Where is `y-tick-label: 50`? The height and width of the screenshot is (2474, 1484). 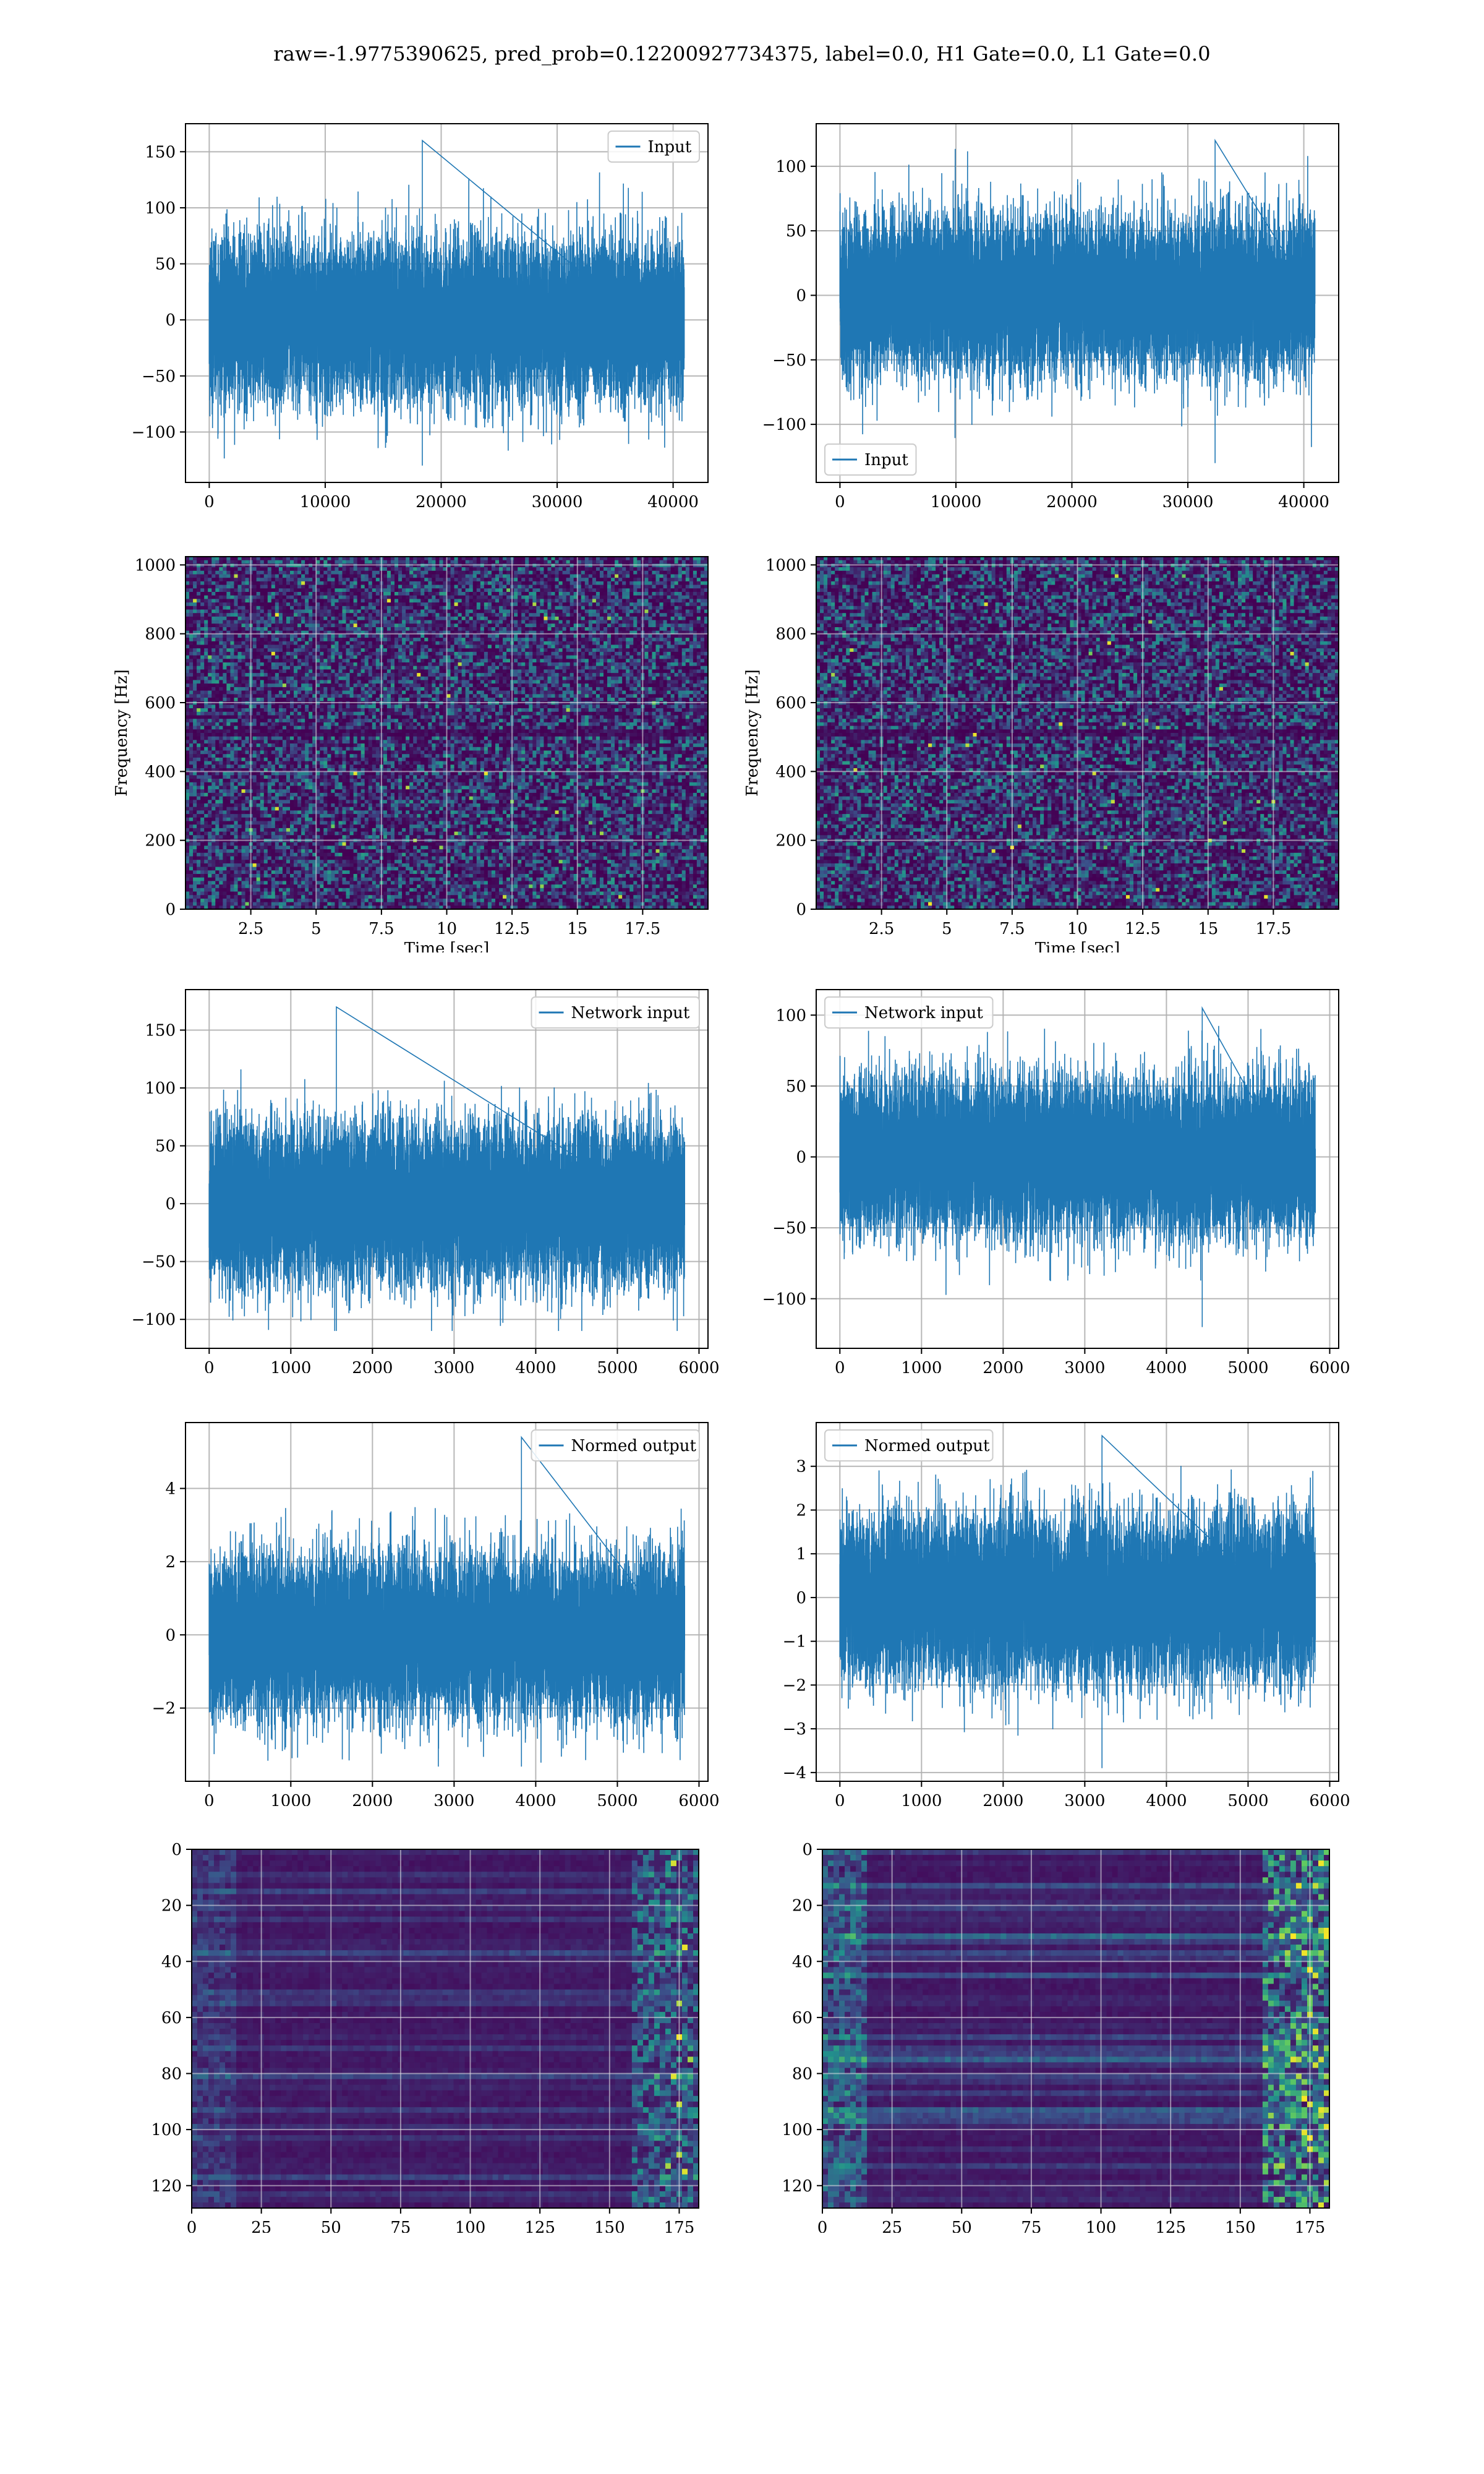
y-tick-label: 50 is located at coordinates (796, 231).